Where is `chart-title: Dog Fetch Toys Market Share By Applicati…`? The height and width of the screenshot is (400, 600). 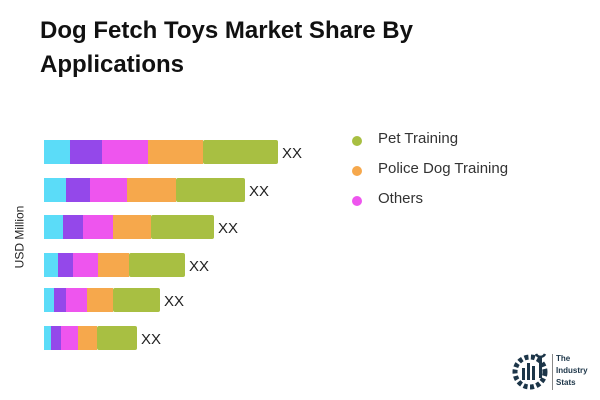
chart-title: Dog Fetch Toys Market Share By Applicati… is located at coordinates (226, 47).